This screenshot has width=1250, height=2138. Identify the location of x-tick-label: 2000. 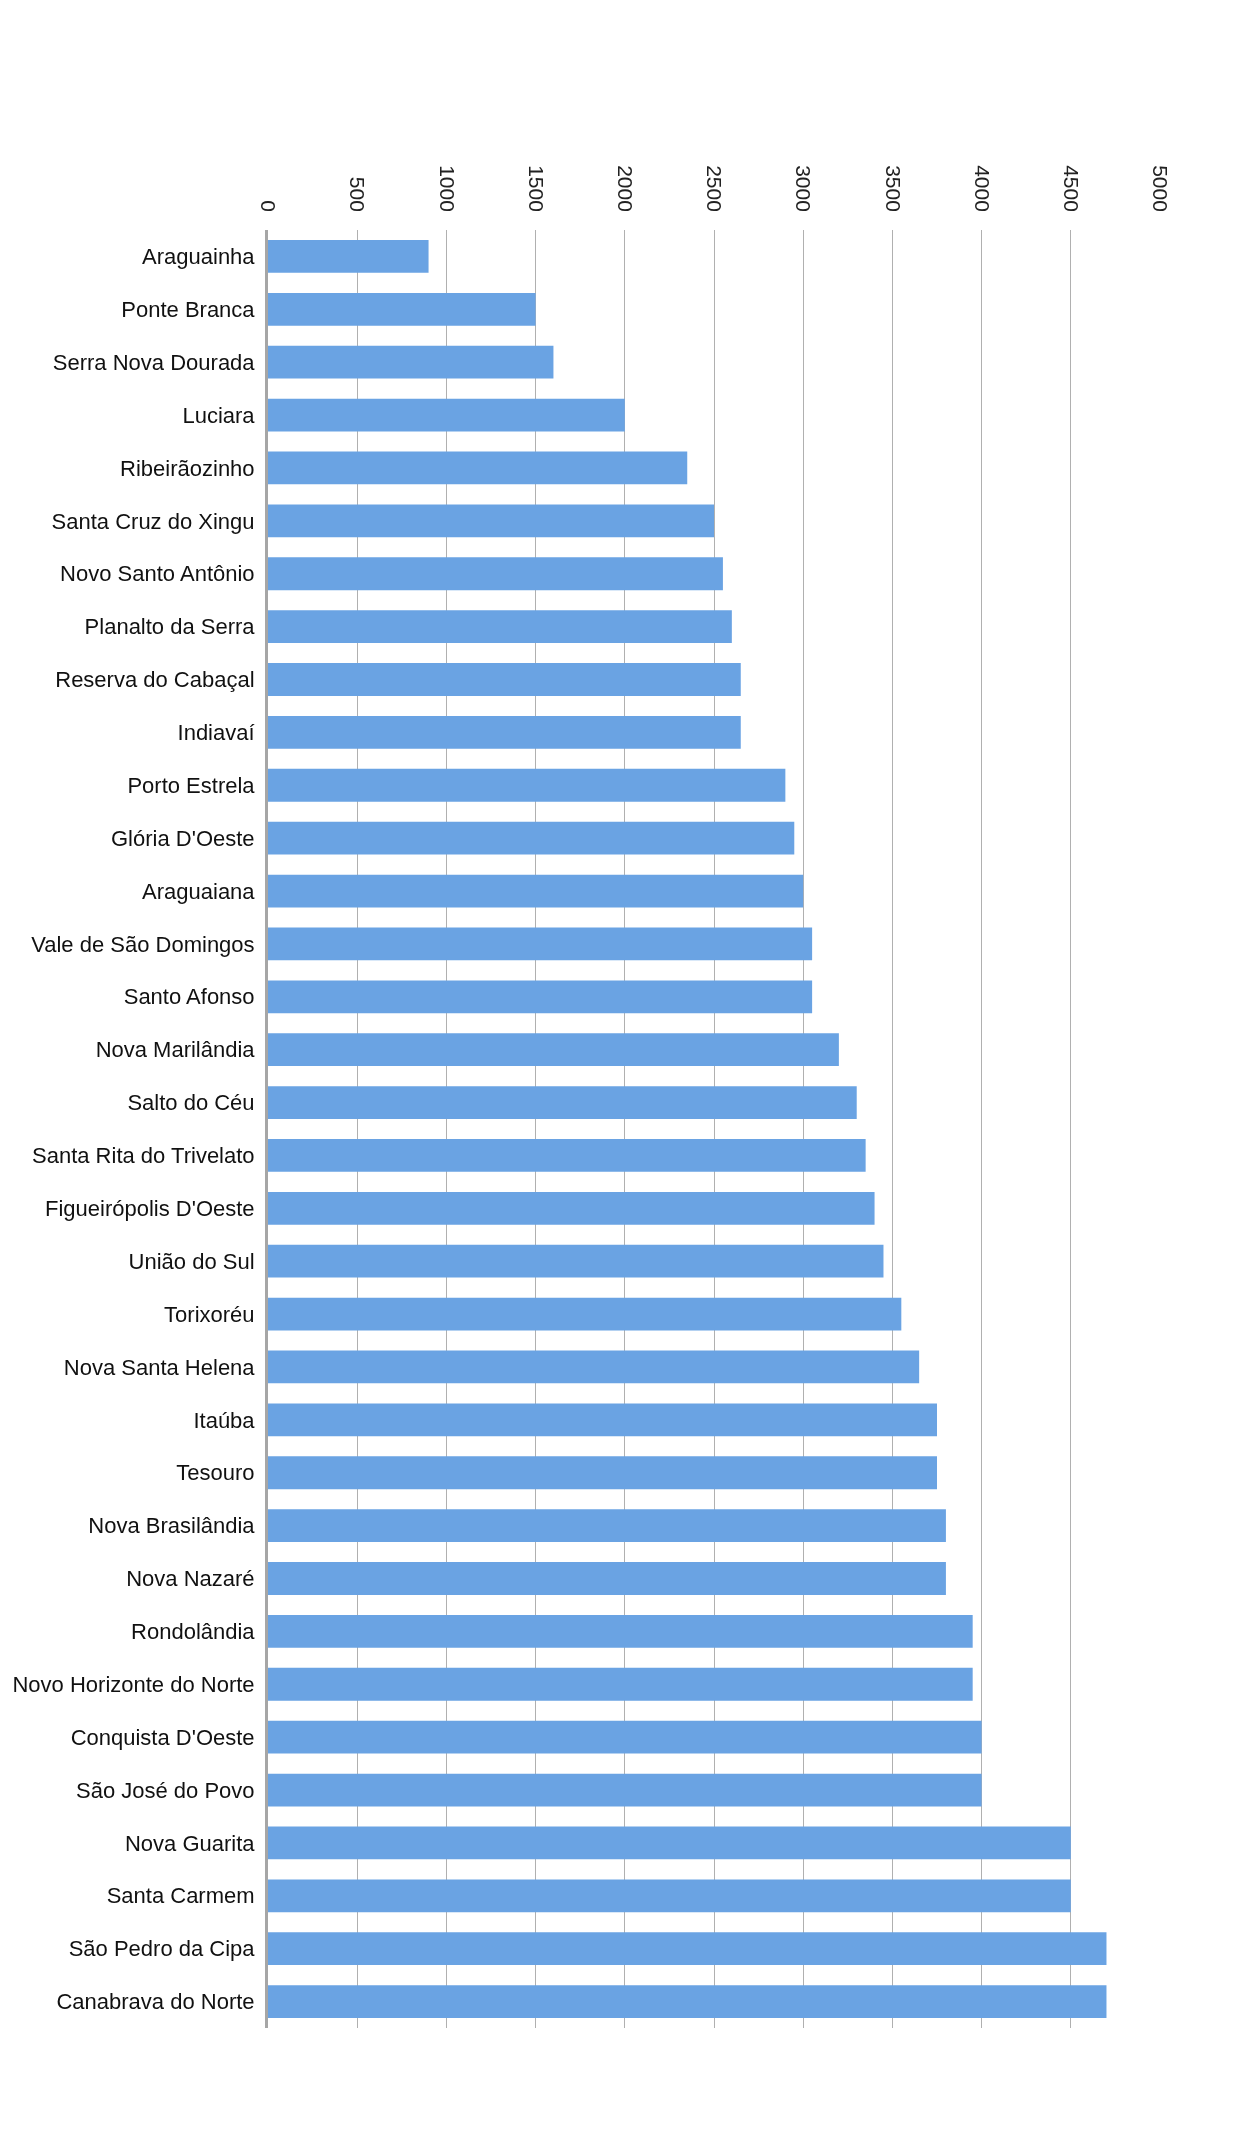
(625, 188).